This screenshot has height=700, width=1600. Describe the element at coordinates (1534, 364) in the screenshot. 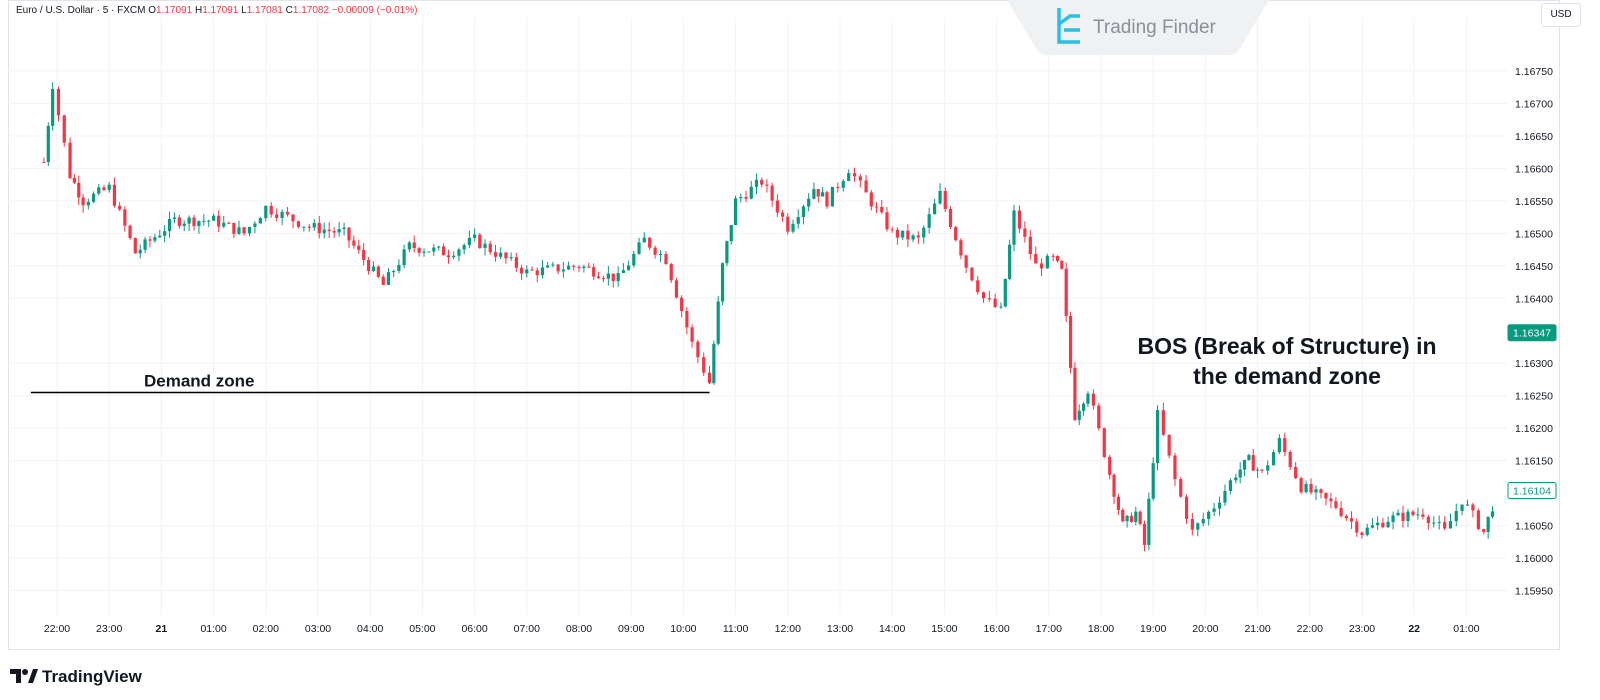

I see `y-tick-label: 1.16300` at that location.